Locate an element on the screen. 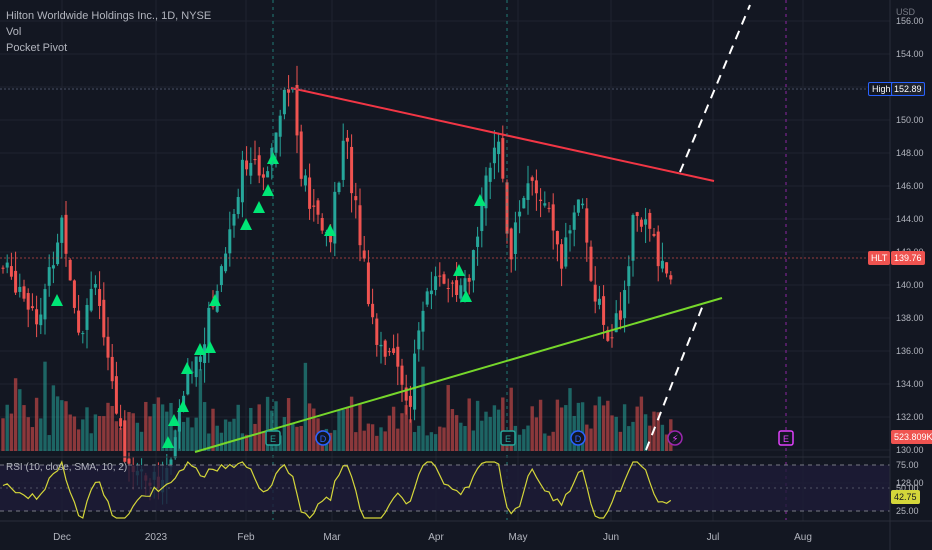 Image resolution: width=932 pixels, height=550 pixels. time-tick-label: Jun is located at coordinates (611, 537).